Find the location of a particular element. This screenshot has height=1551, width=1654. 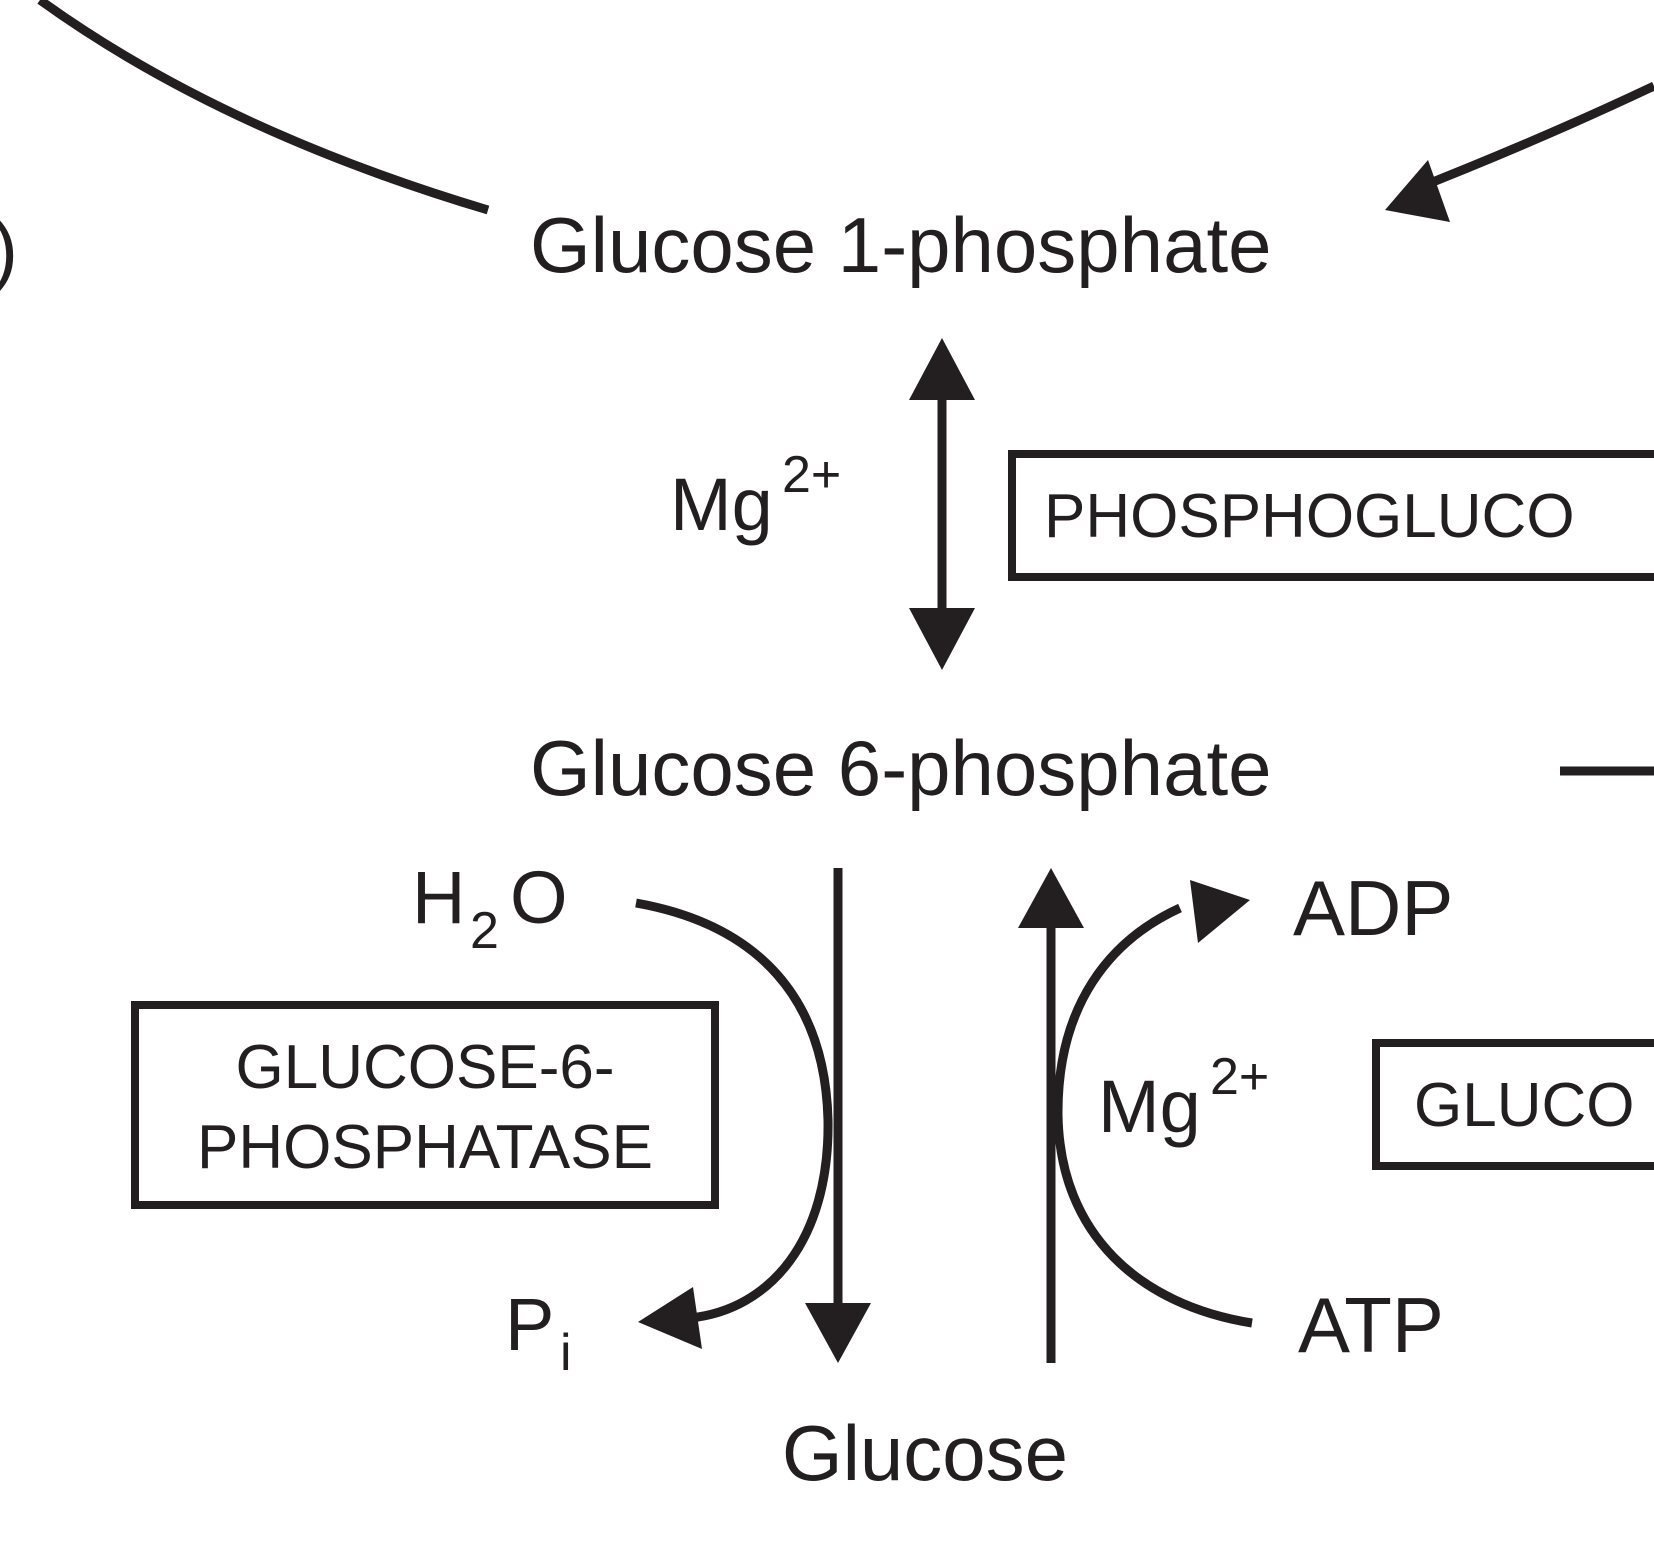

glucose-label: Glucose is located at coordinates (925, 1453).